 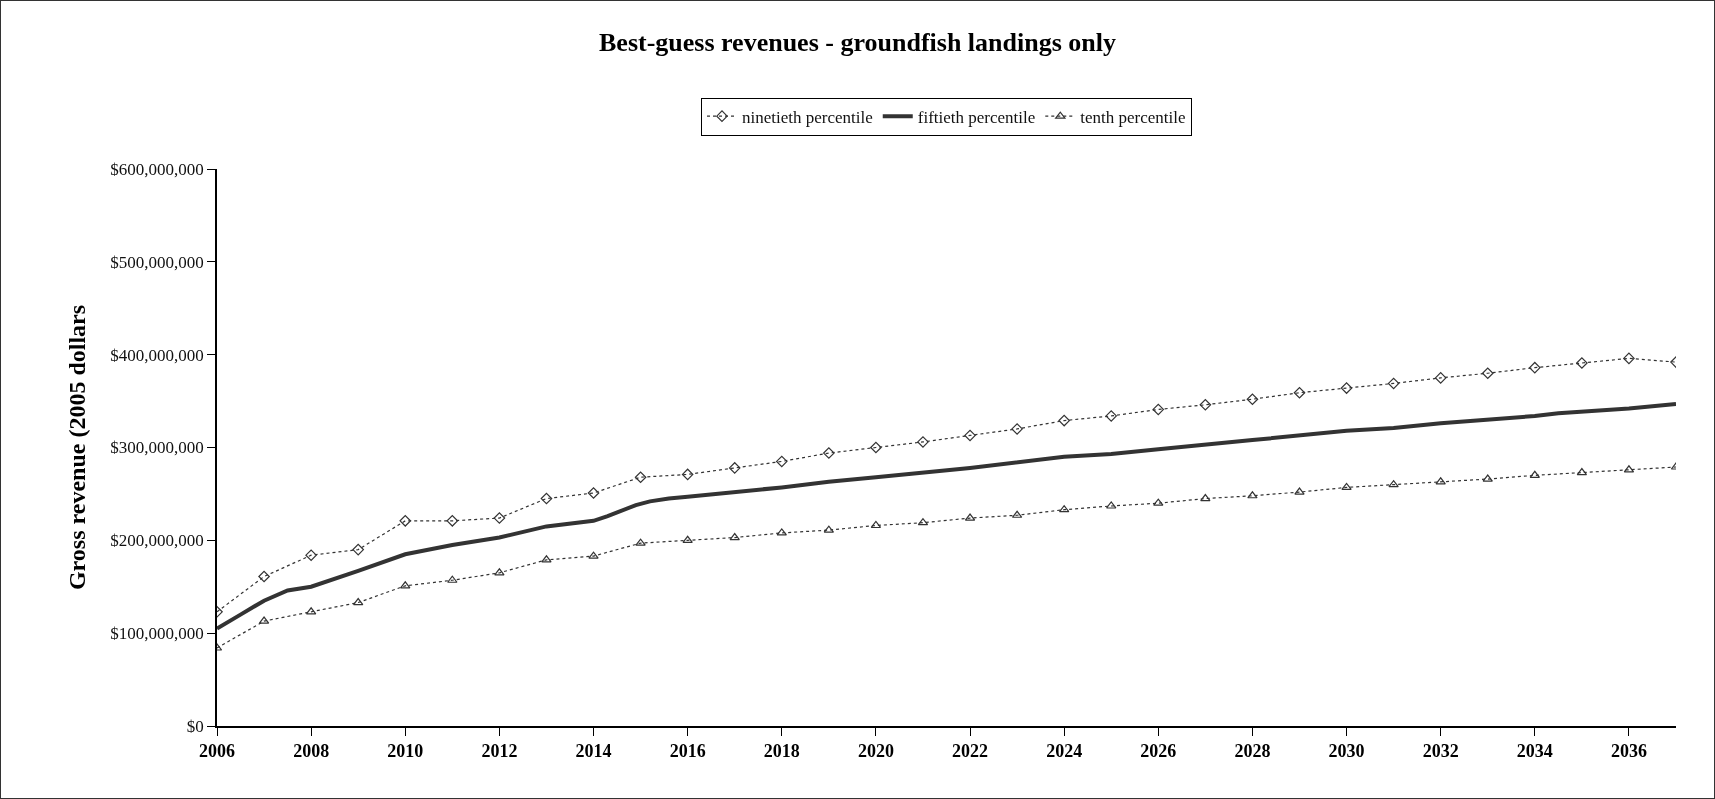 I want to click on x-tick-label: 2020, so click(x=875, y=751).